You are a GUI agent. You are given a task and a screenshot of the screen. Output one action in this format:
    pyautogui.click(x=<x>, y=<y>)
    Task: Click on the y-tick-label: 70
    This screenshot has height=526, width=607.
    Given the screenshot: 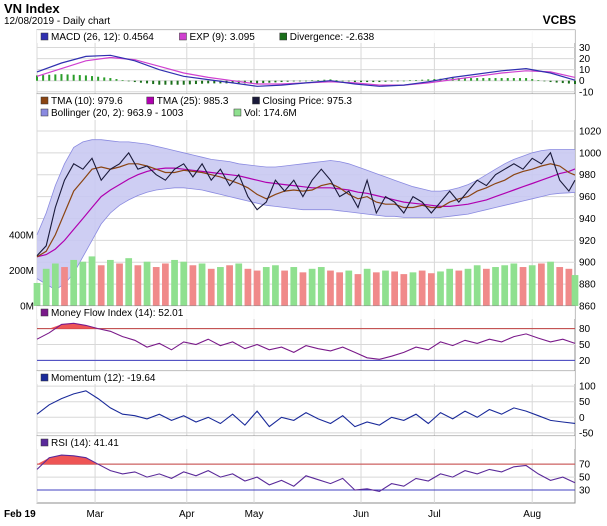 What is the action you would take?
    pyautogui.click(x=585, y=465)
    